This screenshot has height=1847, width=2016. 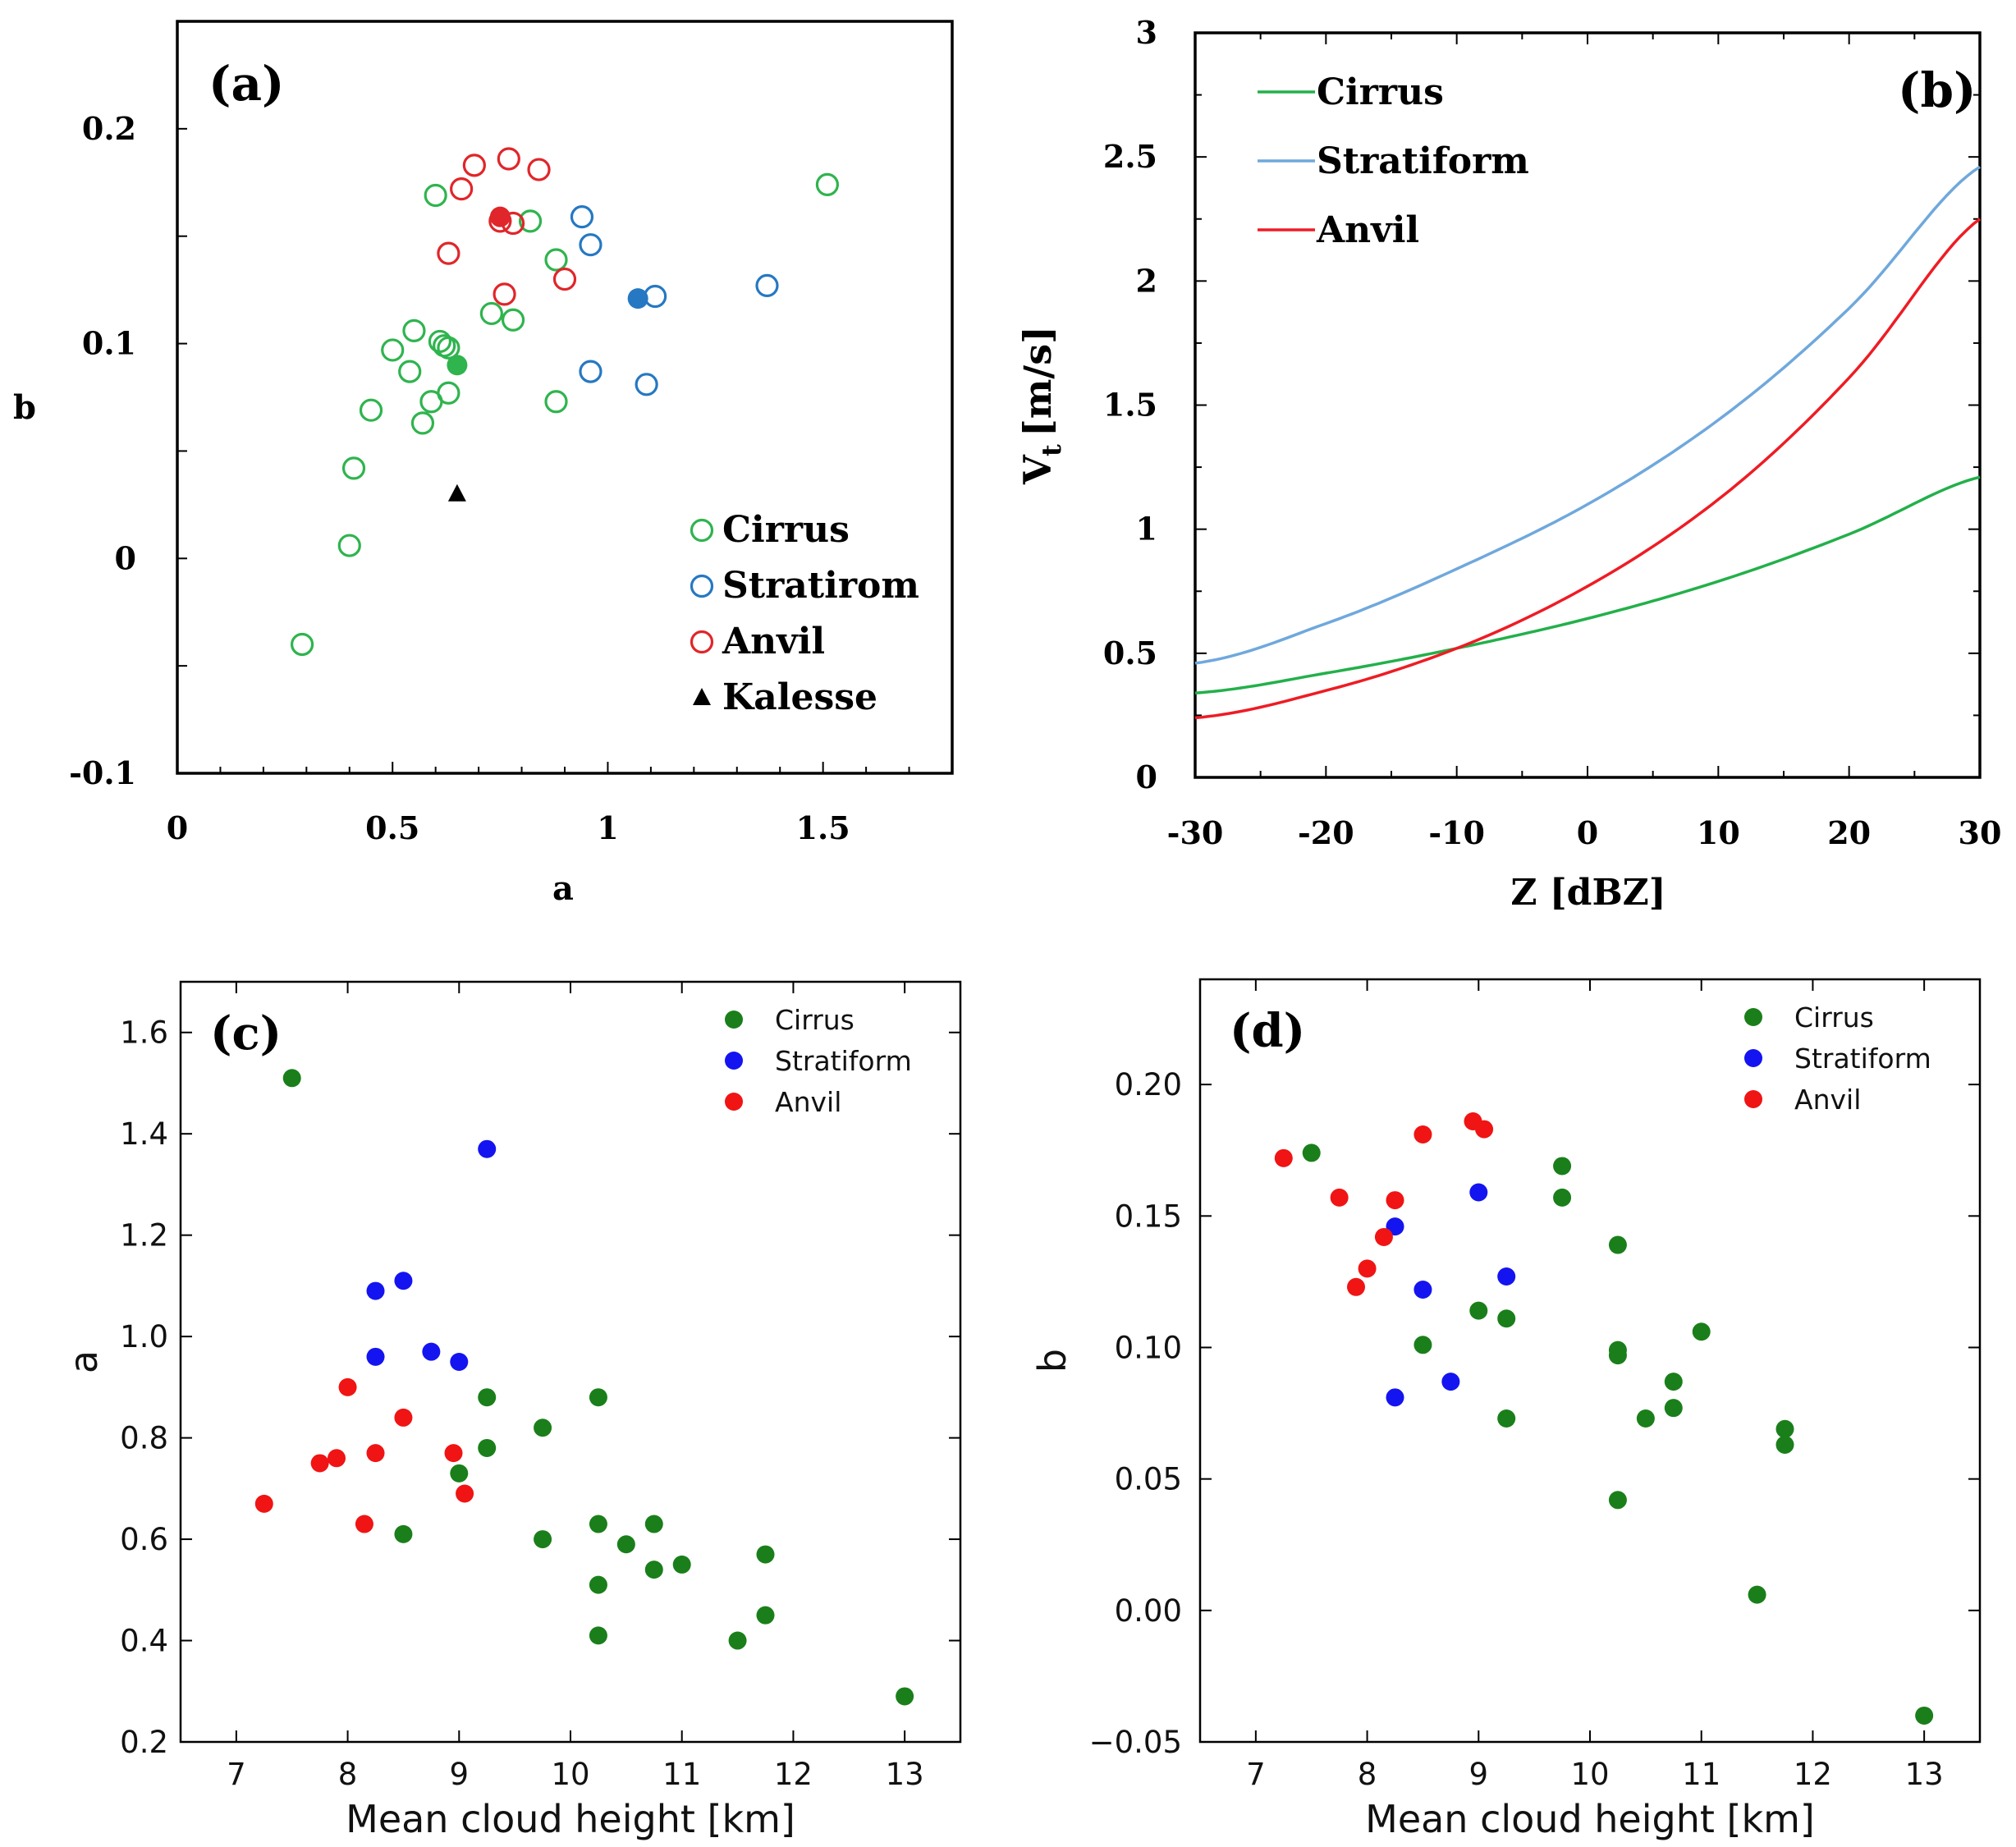 I want to click on b-y-axis-label-unit: [m/s], so click(x=1037, y=381).